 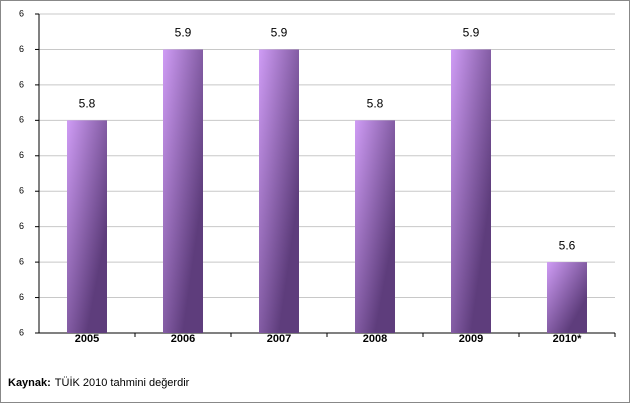 I want to click on x-tick-label: 2008, so click(x=375, y=339).